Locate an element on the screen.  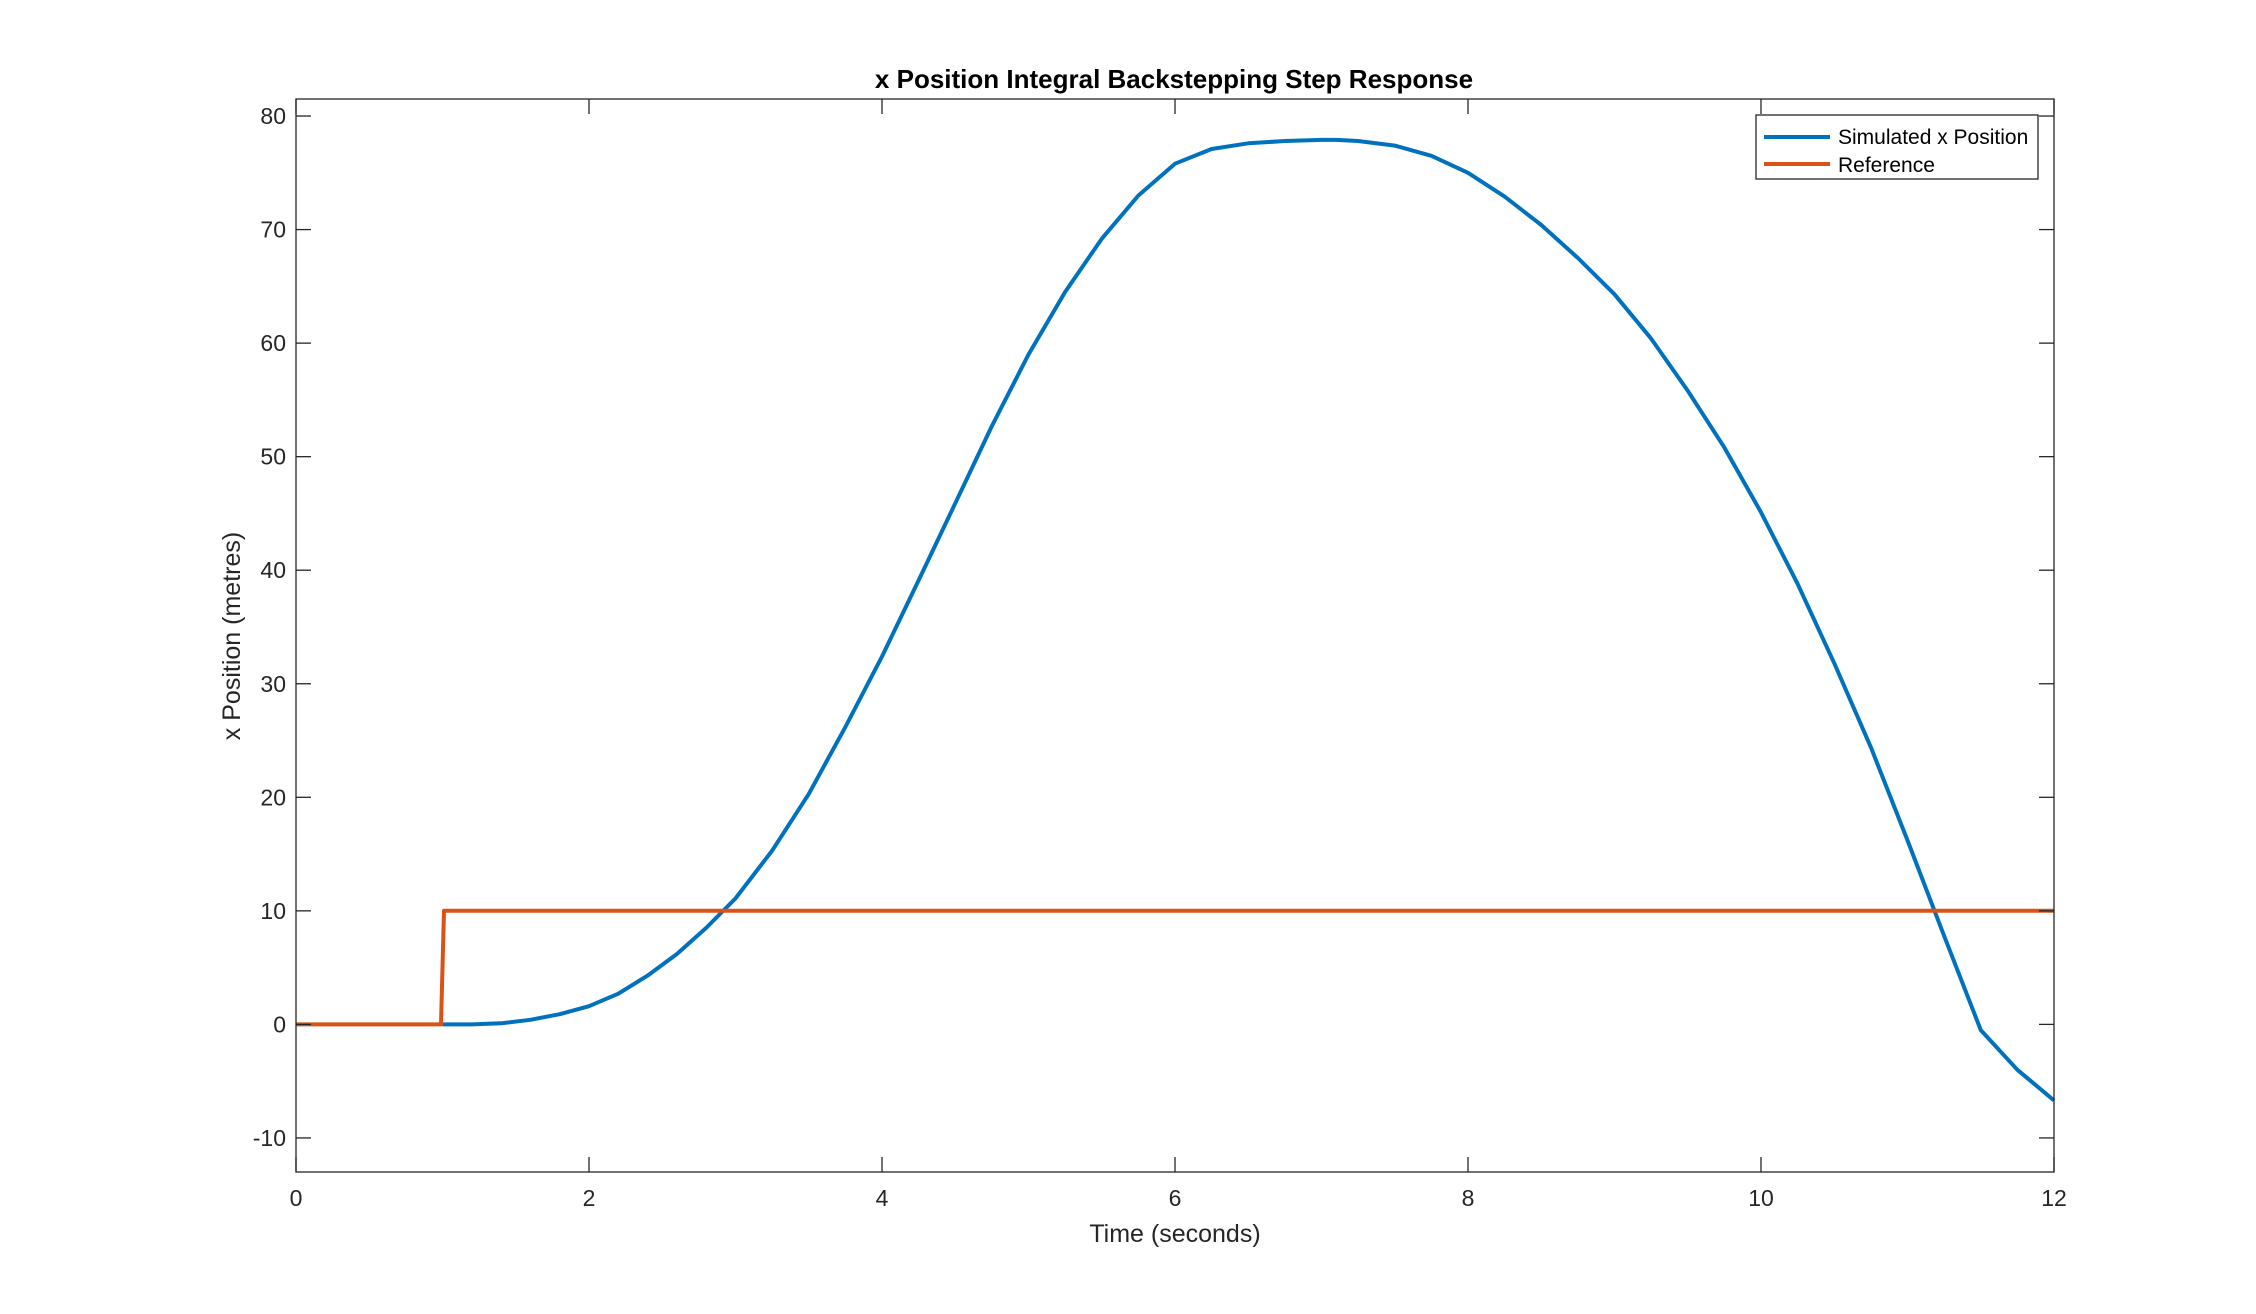
y-tick-label: 20 is located at coordinates (273, 797).